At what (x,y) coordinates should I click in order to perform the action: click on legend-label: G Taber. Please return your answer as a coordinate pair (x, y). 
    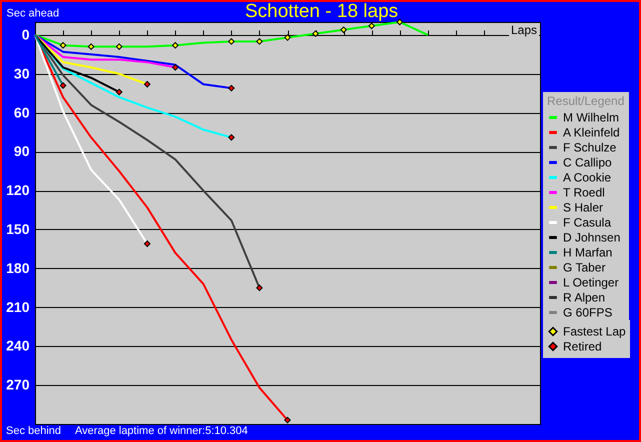
    Looking at the image, I should click on (584, 267).